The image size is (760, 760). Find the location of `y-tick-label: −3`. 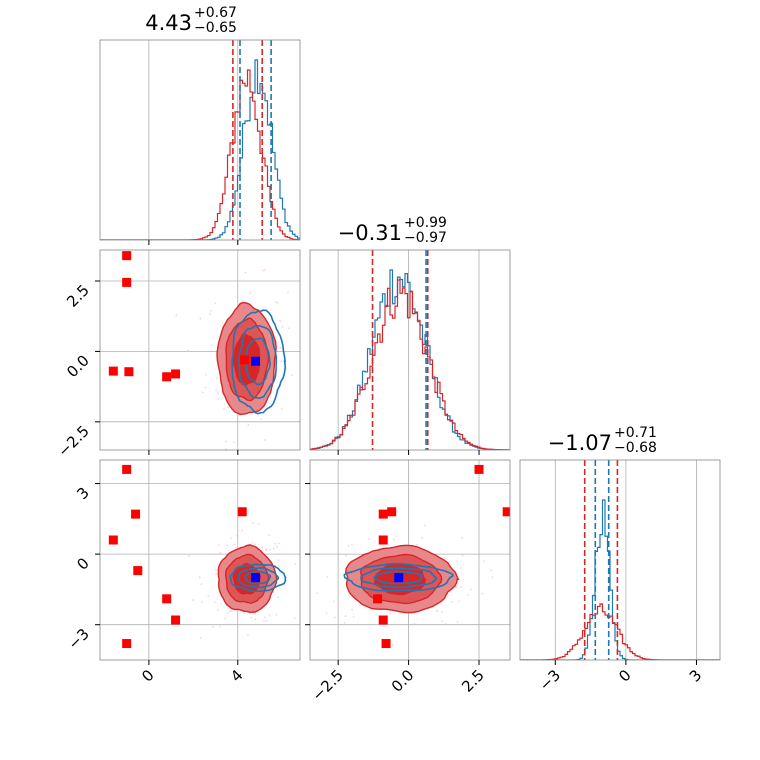

y-tick-label: −3 is located at coordinates (78, 639).